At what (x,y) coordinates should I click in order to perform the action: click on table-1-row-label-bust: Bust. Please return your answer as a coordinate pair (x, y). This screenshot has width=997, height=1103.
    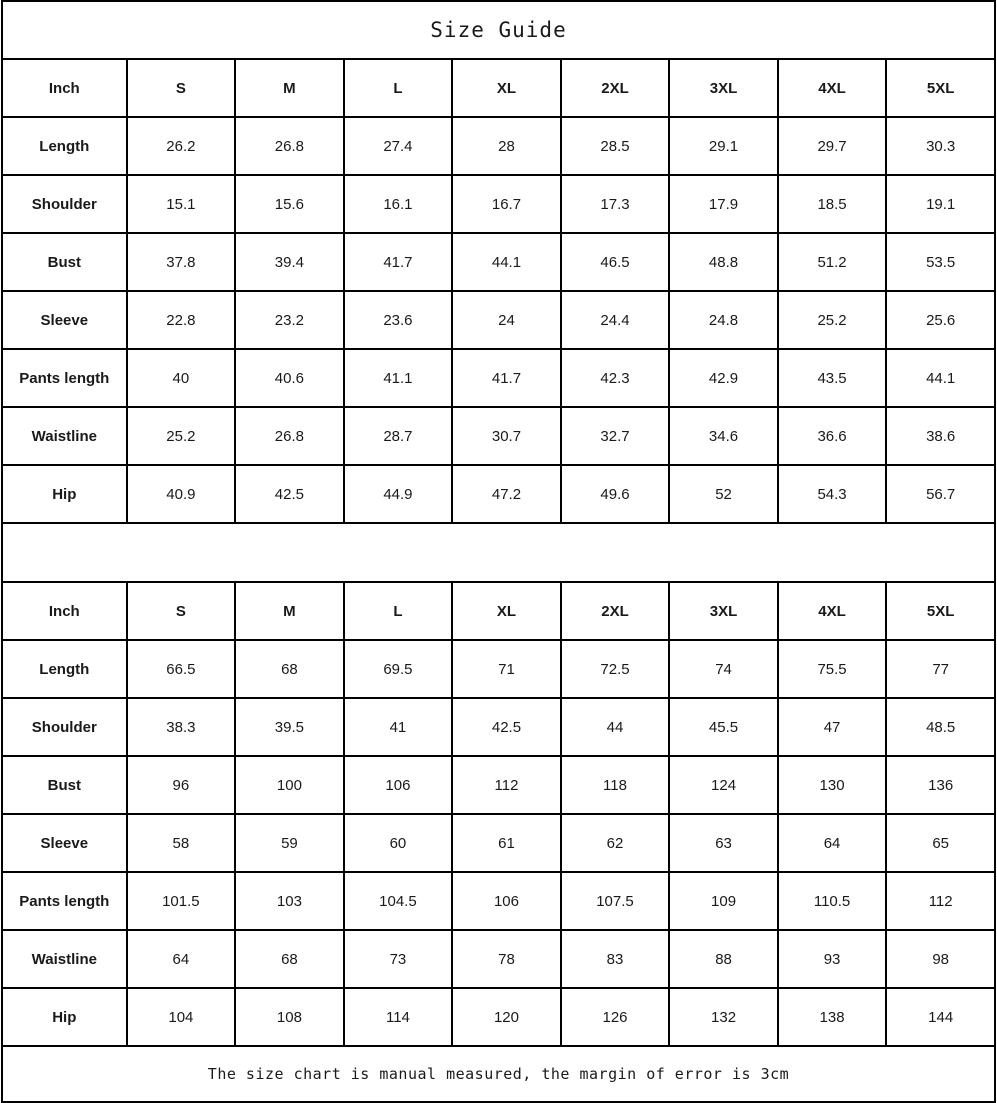
    Looking at the image, I should click on (64, 262).